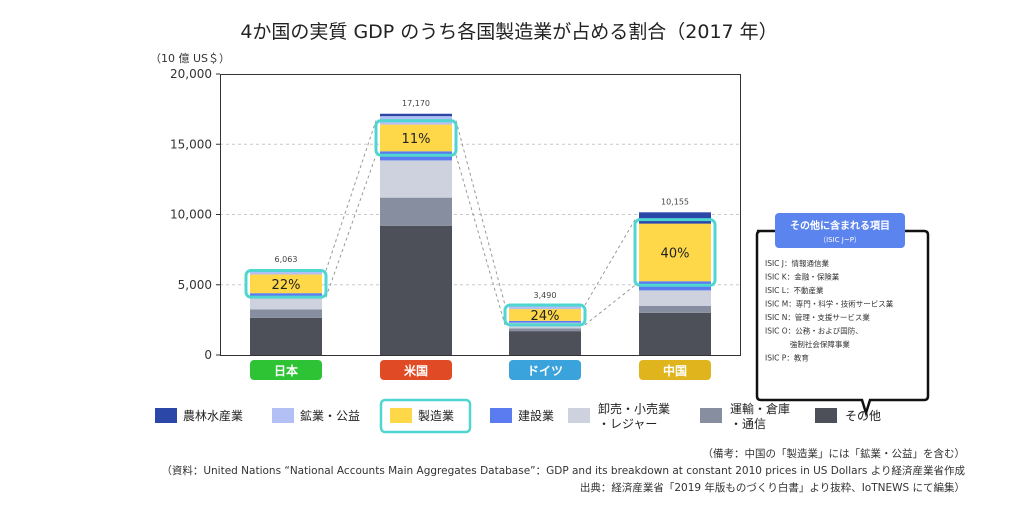 The height and width of the screenshot is (509, 1018). Describe the element at coordinates (627, 424) in the screenshot. I see `legend-label: ・レジャー` at that location.